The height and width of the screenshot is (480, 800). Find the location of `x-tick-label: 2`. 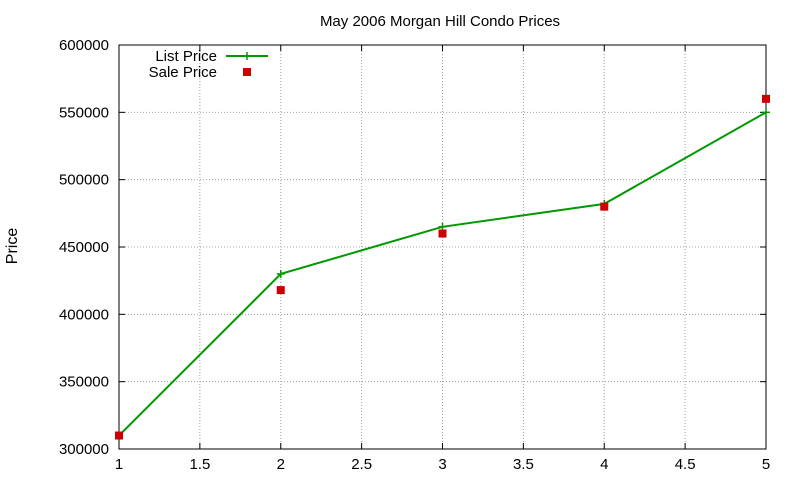

x-tick-label: 2 is located at coordinates (281, 464).